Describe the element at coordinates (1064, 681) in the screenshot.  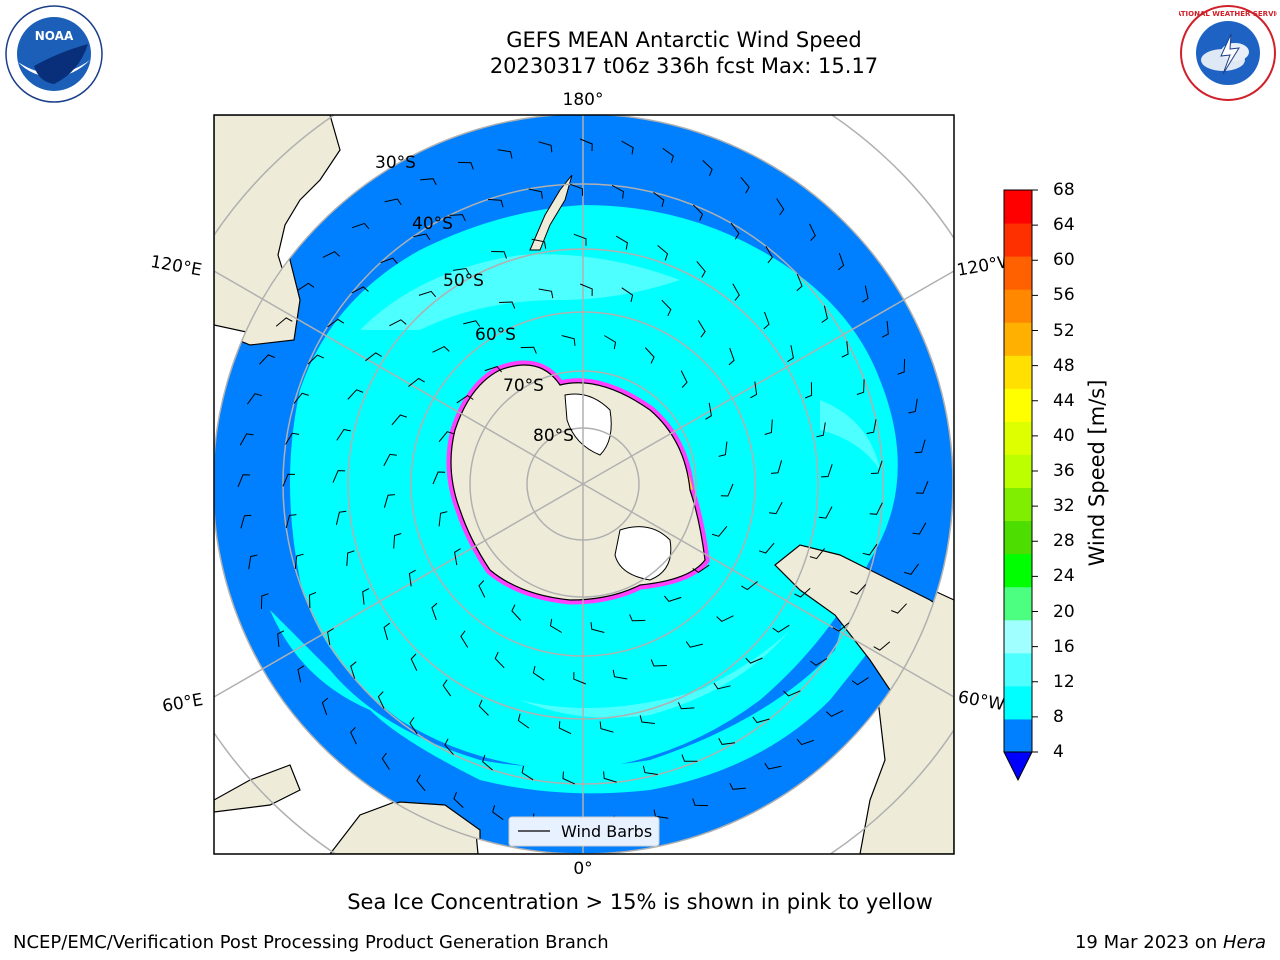
I see `colorbar-tick-label: 12` at that location.